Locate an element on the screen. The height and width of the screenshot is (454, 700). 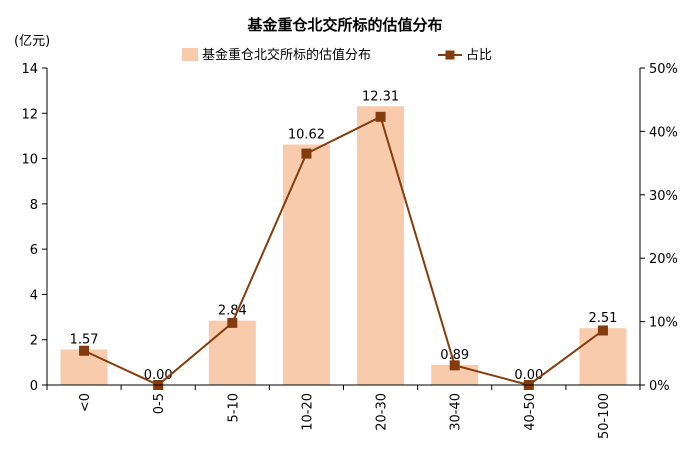
bar-data-label-7: 2.51 is located at coordinates (602, 318).